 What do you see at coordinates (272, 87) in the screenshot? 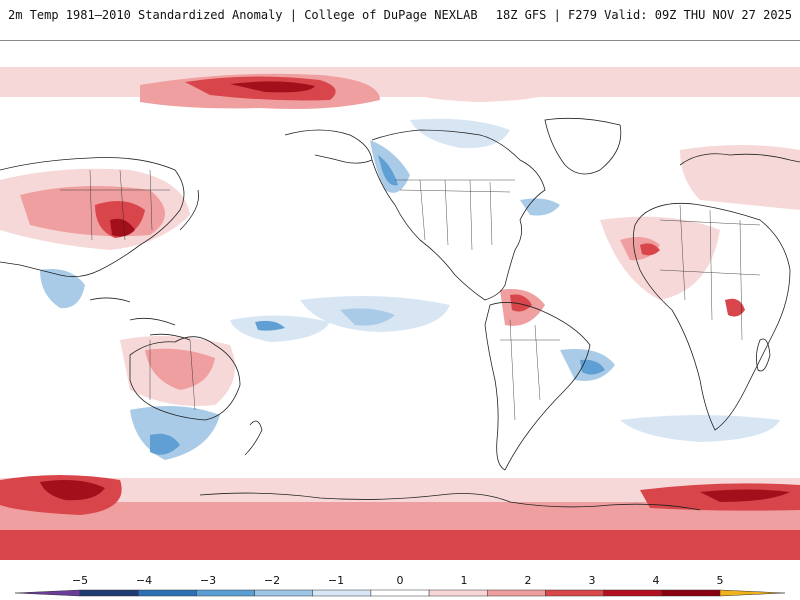
I see `arctic-core` at bounding box center [272, 87].